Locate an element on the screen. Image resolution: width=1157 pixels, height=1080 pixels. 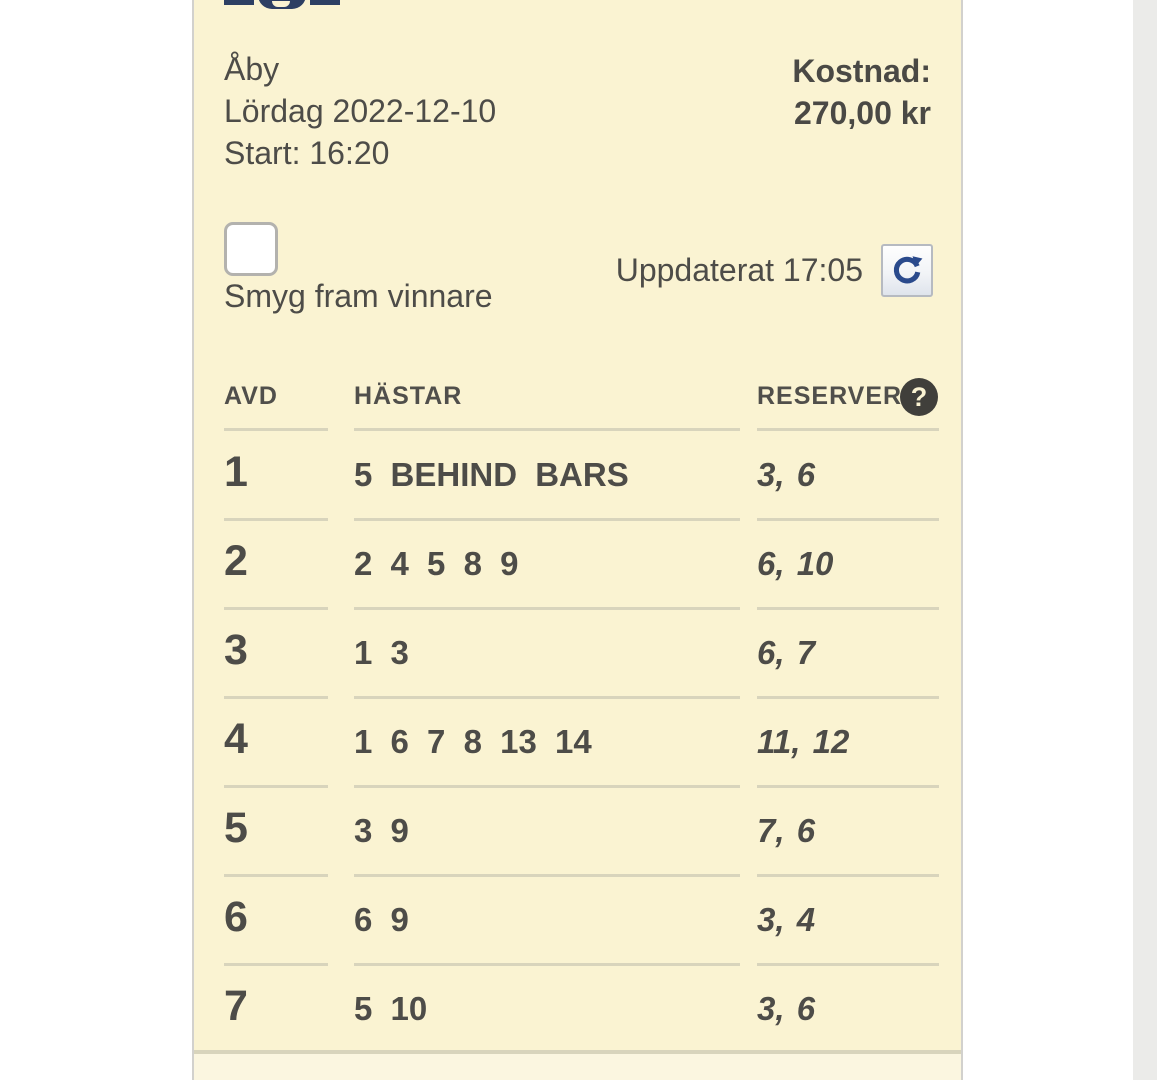
reserve-horses: 3, 4 is located at coordinates (786, 919).